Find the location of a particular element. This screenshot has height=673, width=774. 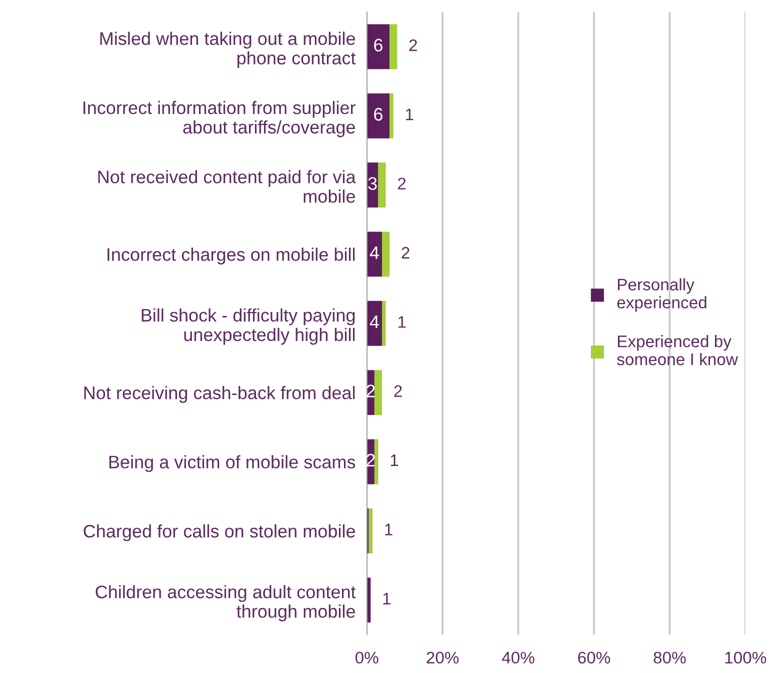

x-tick-label: 20% is located at coordinates (442, 658).